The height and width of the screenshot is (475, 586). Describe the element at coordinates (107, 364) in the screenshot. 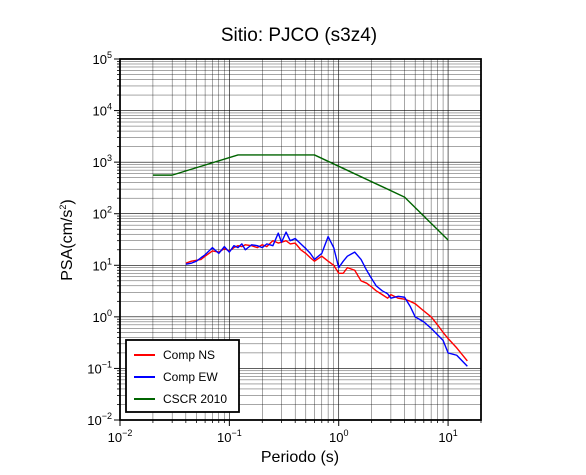

I see `y-tick-exp: −1` at that location.